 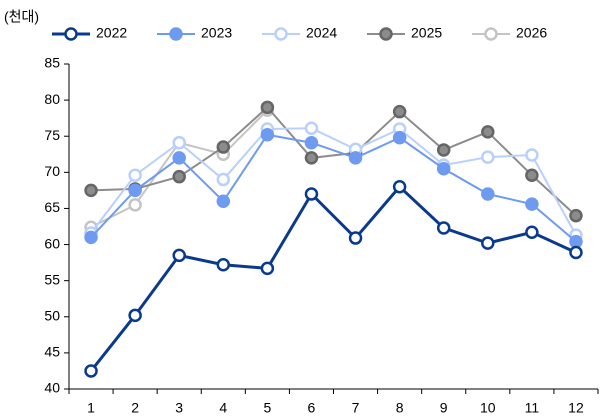 What do you see at coordinates (312, 408) in the screenshot?
I see `x-tick-label: 6` at bounding box center [312, 408].